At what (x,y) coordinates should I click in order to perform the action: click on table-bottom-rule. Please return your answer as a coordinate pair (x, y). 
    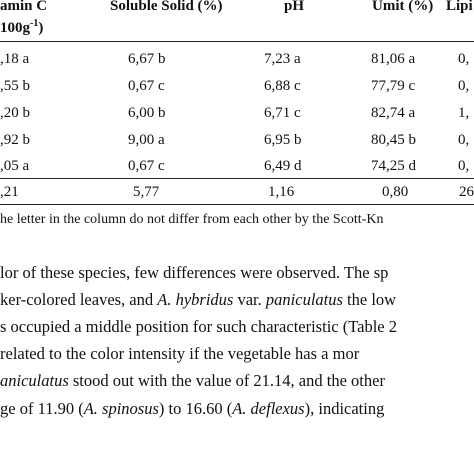
    Looking at the image, I should click on (237, 205).